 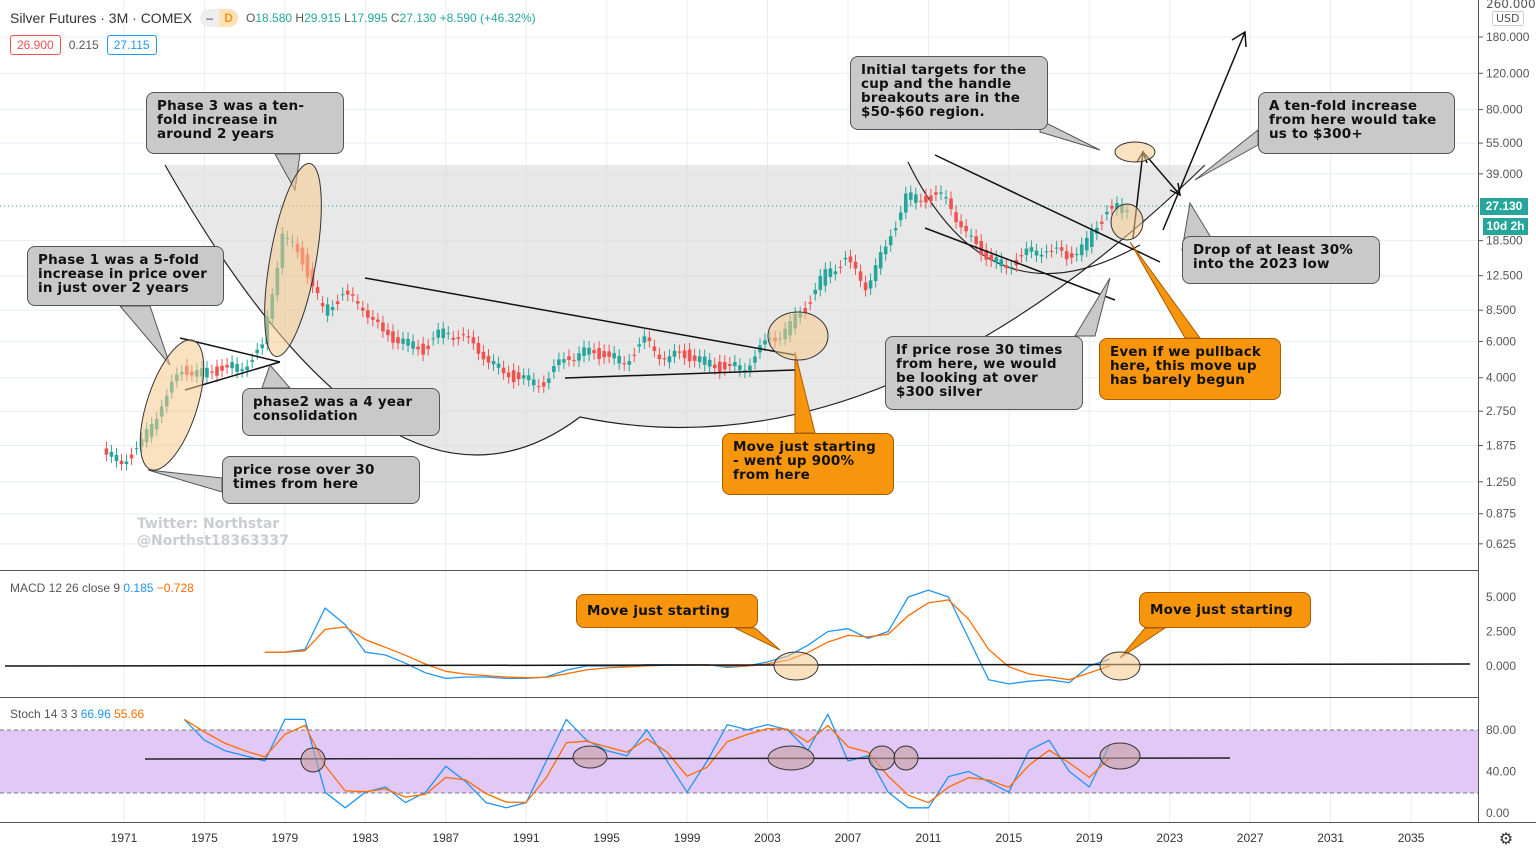 I want to click on last-price-tag: 27.130, so click(x=1504, y=206).